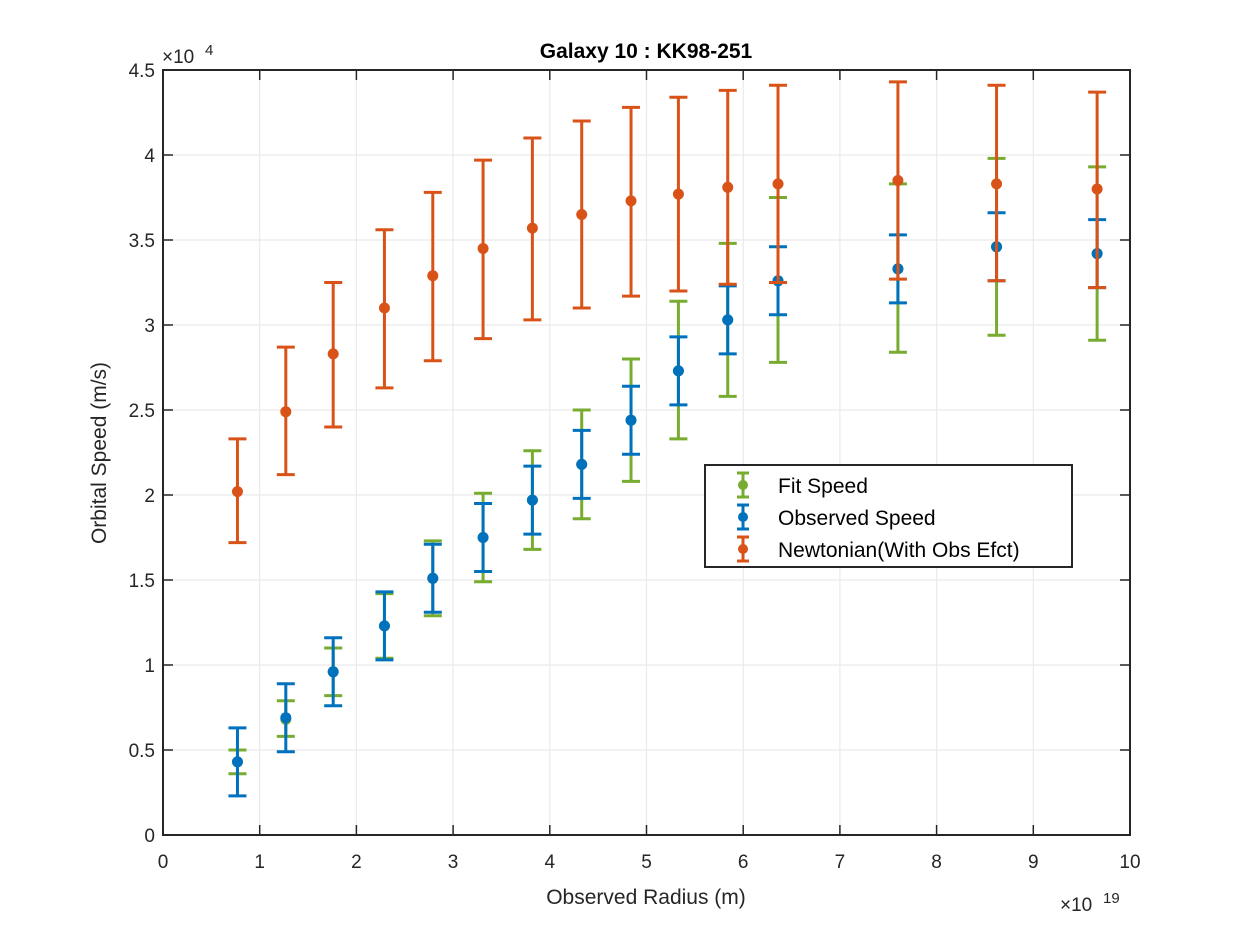 The height and width of the screenshot is (938, 1250). Describe the element at coordinates (857, 518) in the screenshot. I see `legend-label: Observed Speed` at that location.